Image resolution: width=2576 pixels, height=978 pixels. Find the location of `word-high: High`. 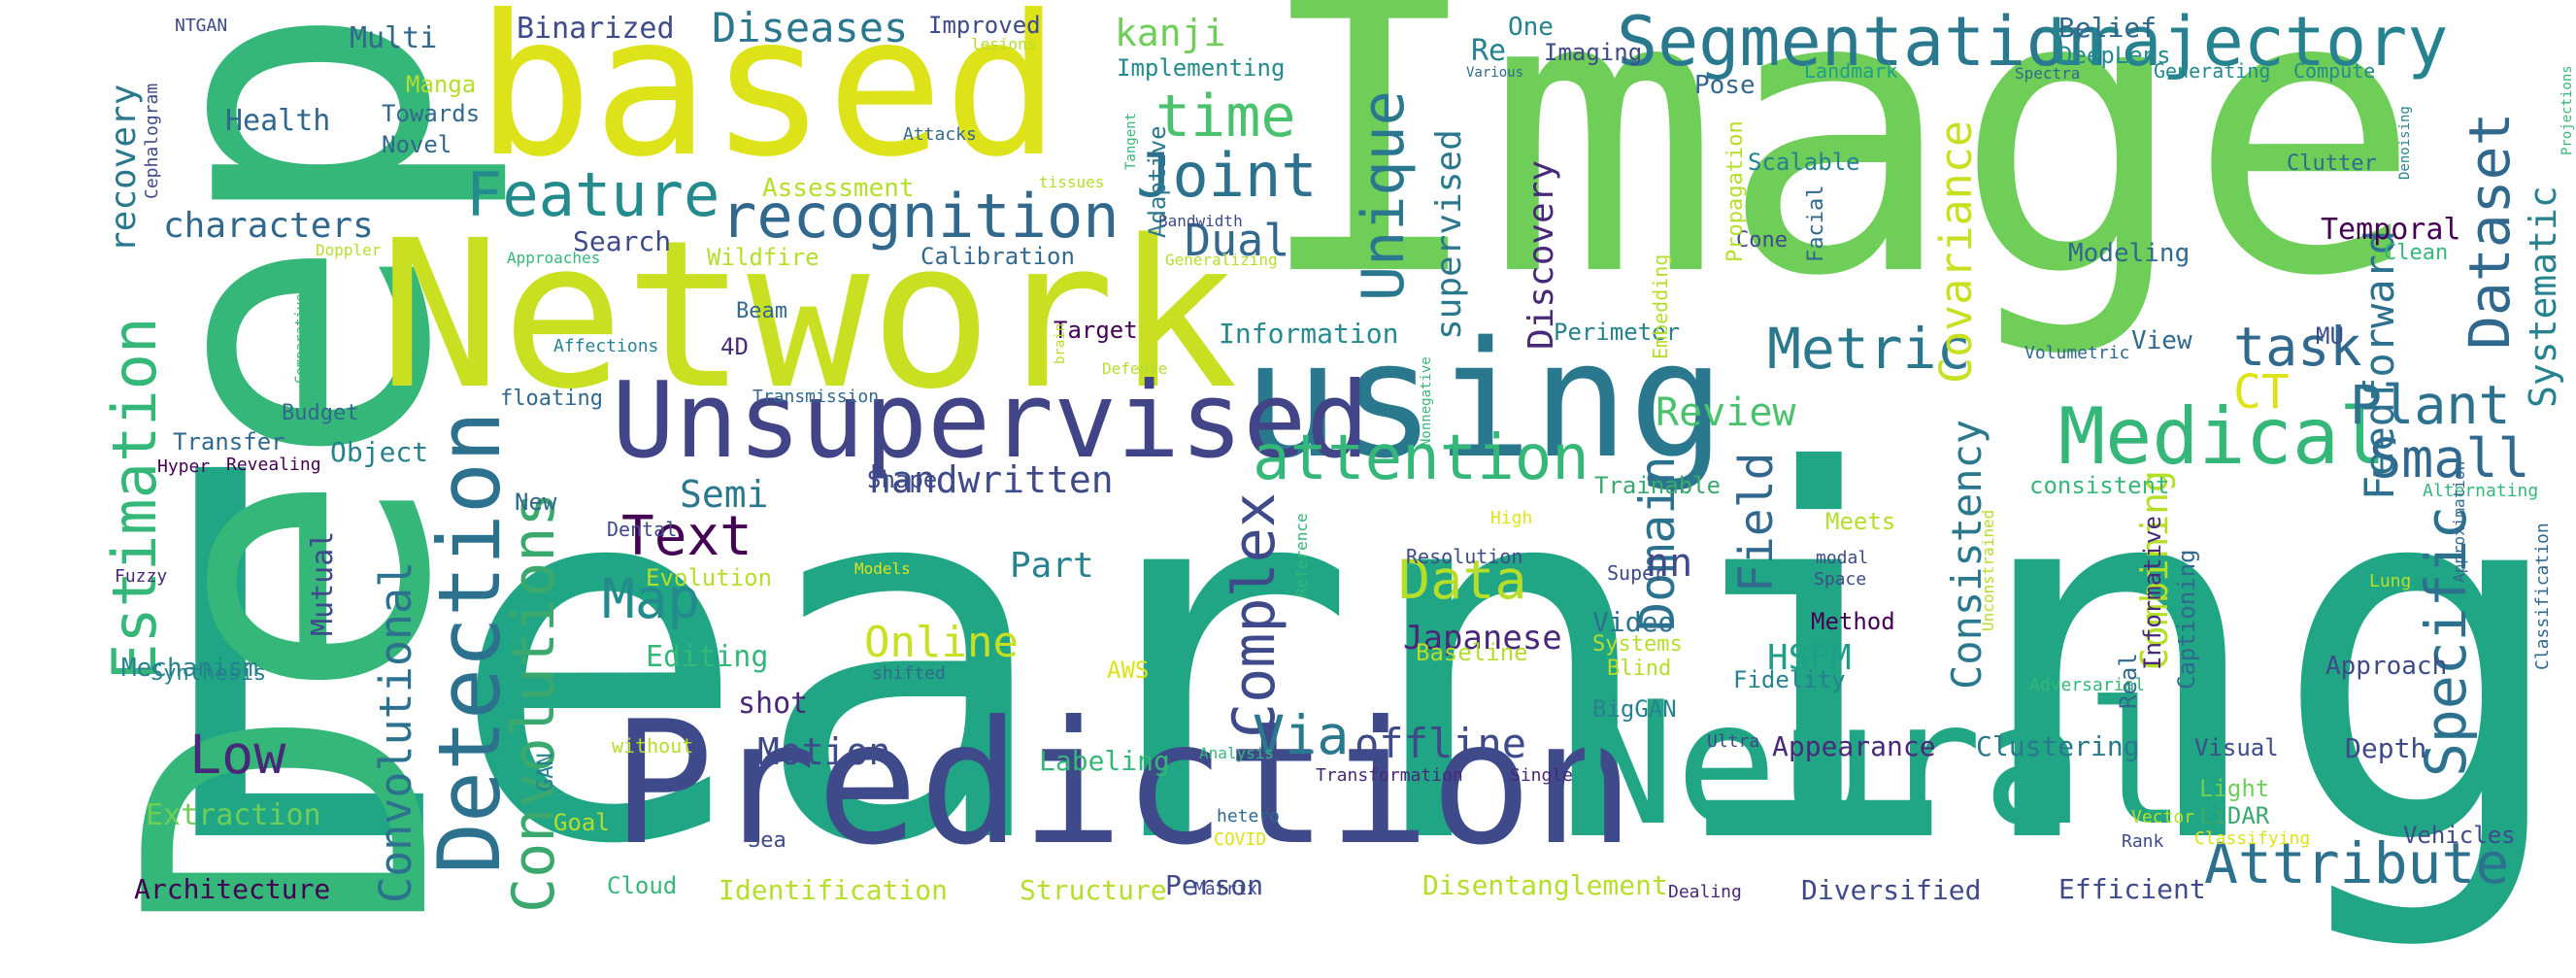

word-high: High is located at coordinates (1512, 518).